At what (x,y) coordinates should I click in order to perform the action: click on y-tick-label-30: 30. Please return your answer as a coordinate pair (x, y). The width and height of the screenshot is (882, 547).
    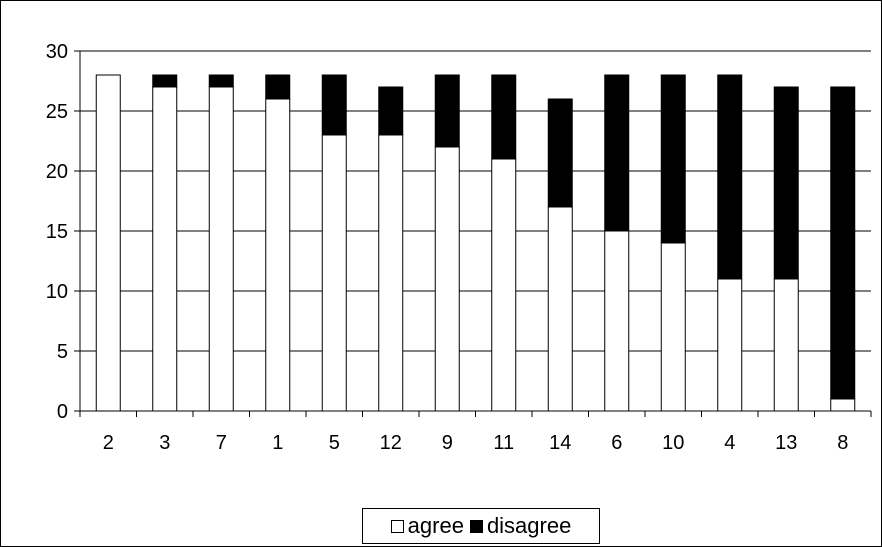
    Looking at the image, I should click on (57, 52).